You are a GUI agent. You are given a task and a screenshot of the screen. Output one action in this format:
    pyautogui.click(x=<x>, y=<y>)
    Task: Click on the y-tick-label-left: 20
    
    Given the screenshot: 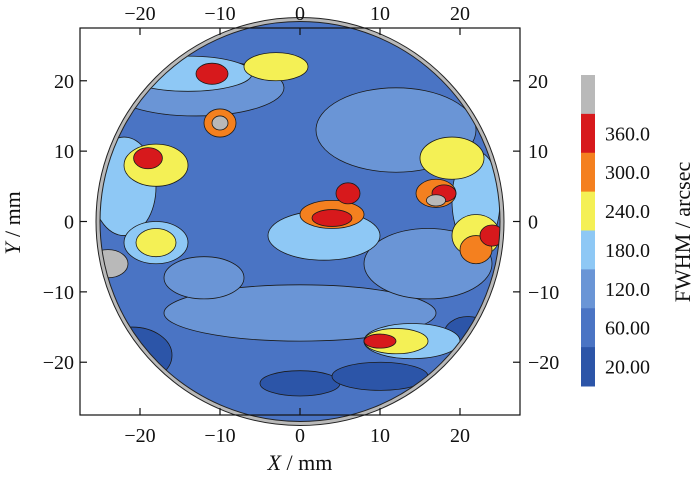 What is the action you would take?
    pyautogui.click(x=64, y=82)
    